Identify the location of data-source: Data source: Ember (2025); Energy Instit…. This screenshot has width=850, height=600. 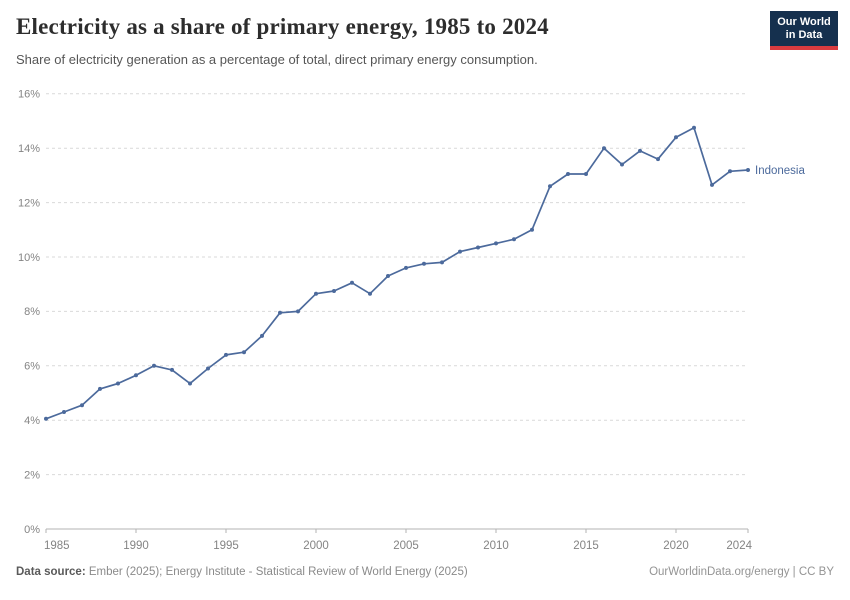
(242, 572).